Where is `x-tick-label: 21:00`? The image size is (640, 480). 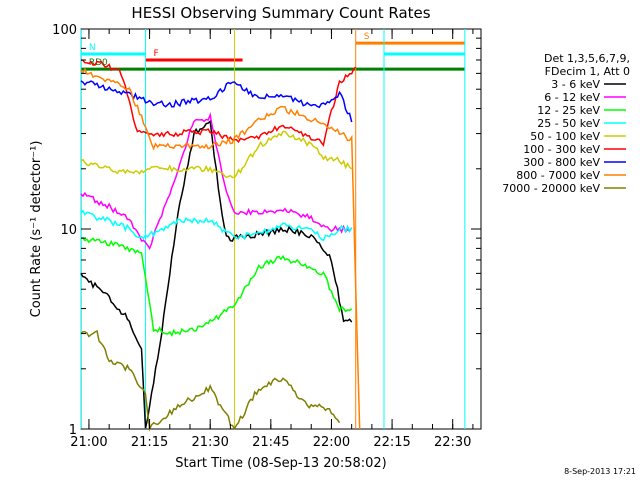
x-tick-label: 21:00 is located at coordinates (88, 442).